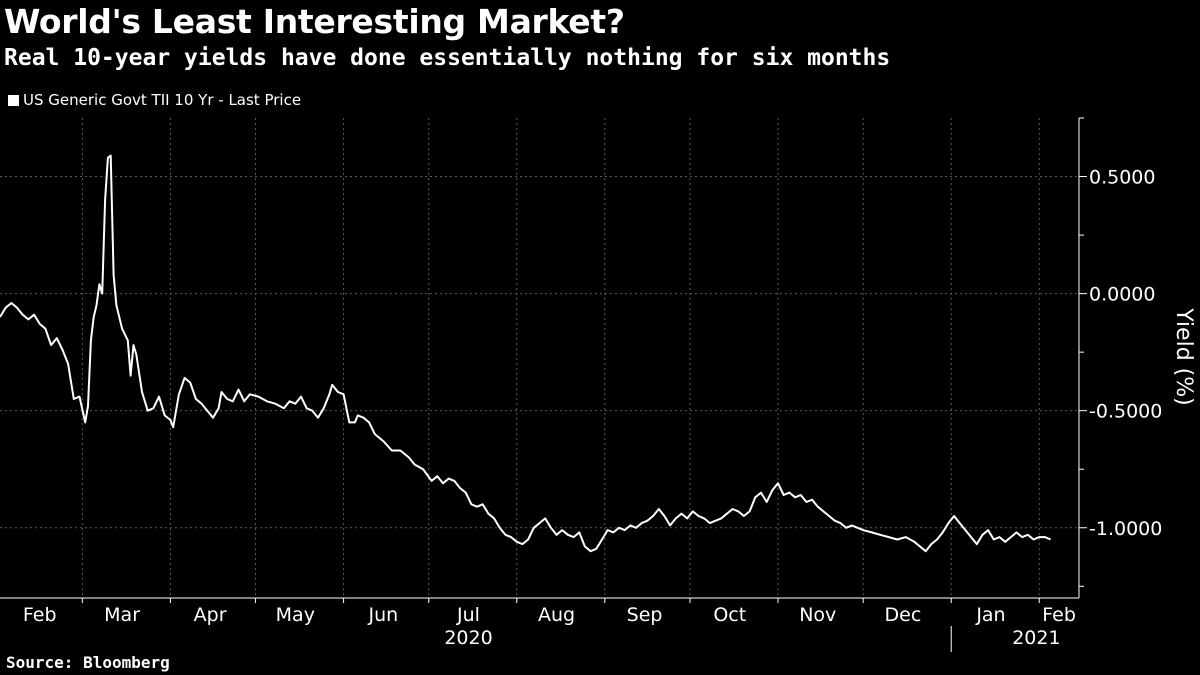 The width and height of the screenshot is (1200, 675). Describe the element at coordinates (13, 100) in the screenshot. I see `legend-swatch` at that location.